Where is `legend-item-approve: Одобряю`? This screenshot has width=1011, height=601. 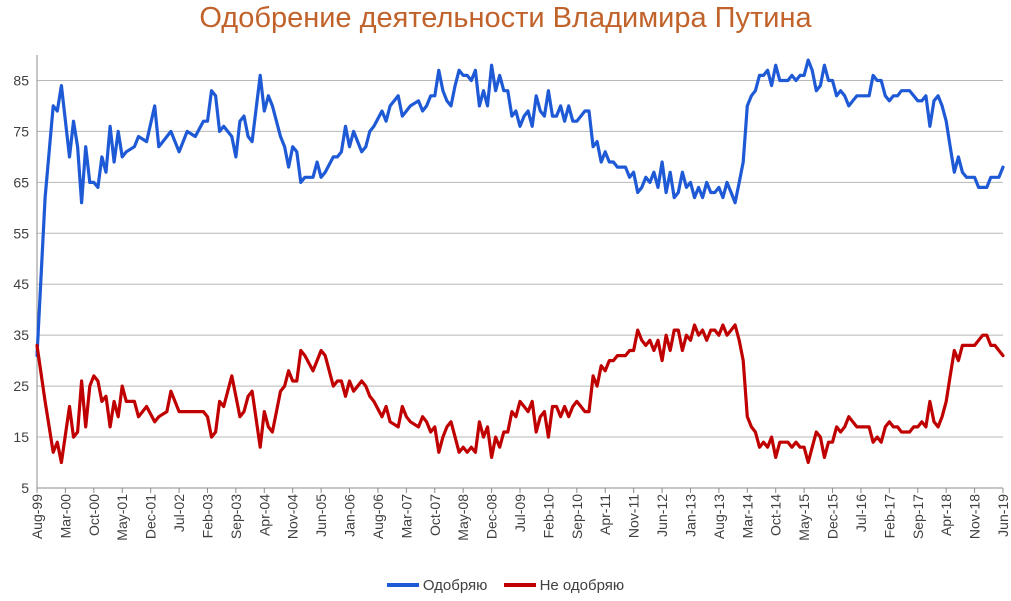
legend-item-approve: Одобряю is located at coordinates (437, 585).